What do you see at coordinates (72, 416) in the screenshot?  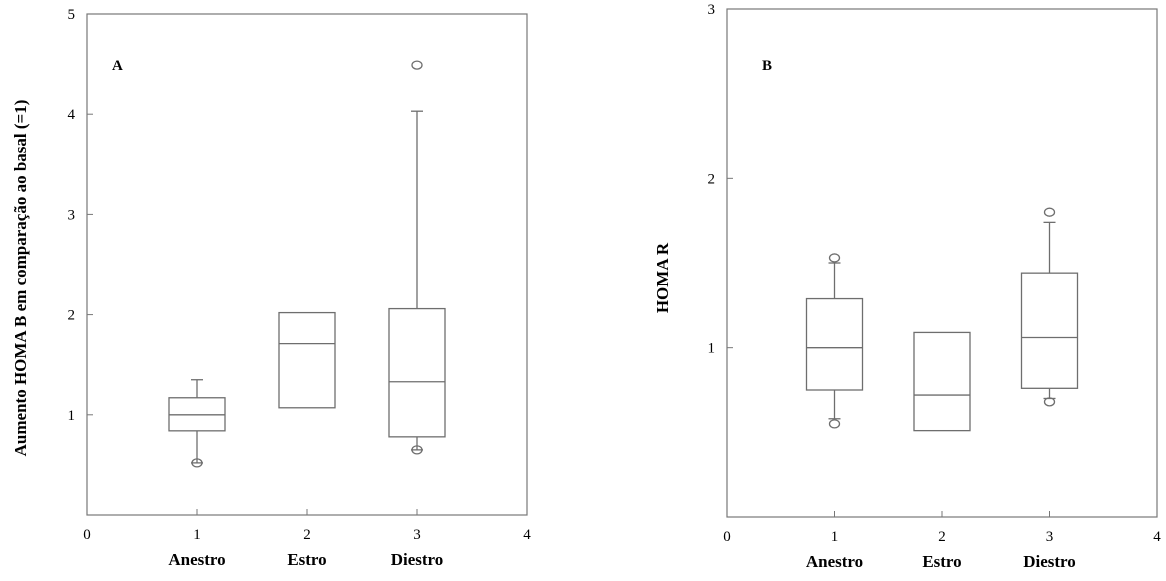 I see `panel-a-y-tick-label: 1` at bounding box center [72, 416].